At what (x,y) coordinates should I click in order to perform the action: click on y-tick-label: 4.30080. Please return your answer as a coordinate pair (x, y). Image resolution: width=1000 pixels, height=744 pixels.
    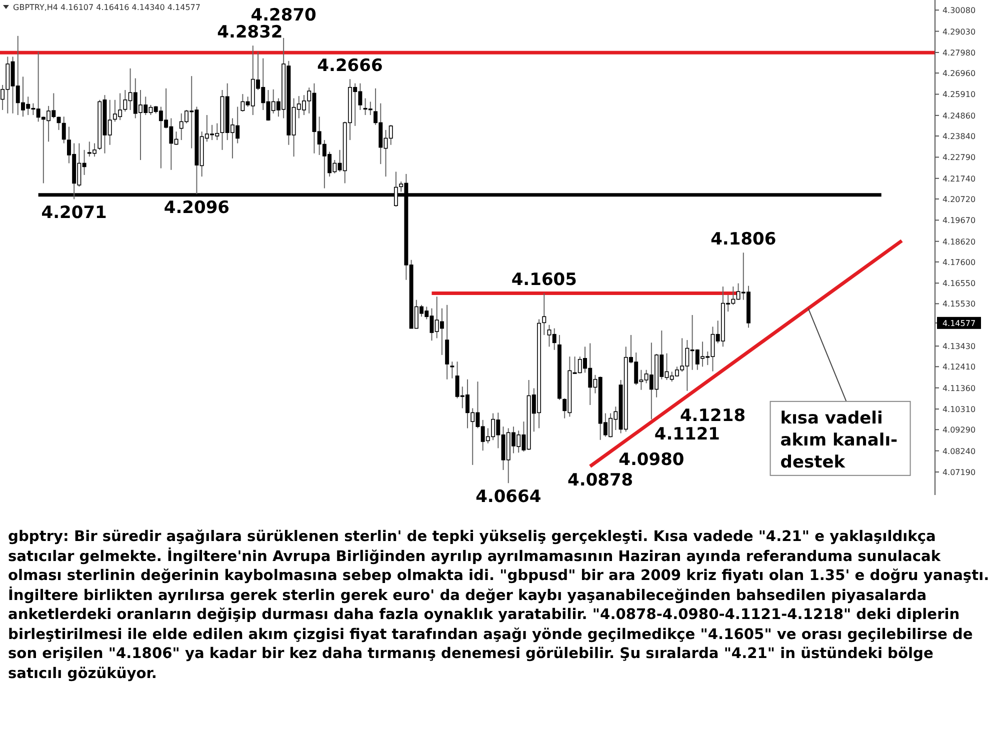
    Looking at the image, I should click on (959, 11).